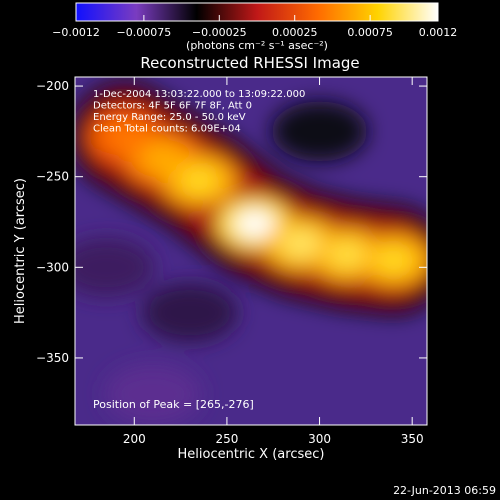 Image resolution: width=500 pixels, height=500 pixels. I want to click on y-tick-label: −350, so click(52, 358).